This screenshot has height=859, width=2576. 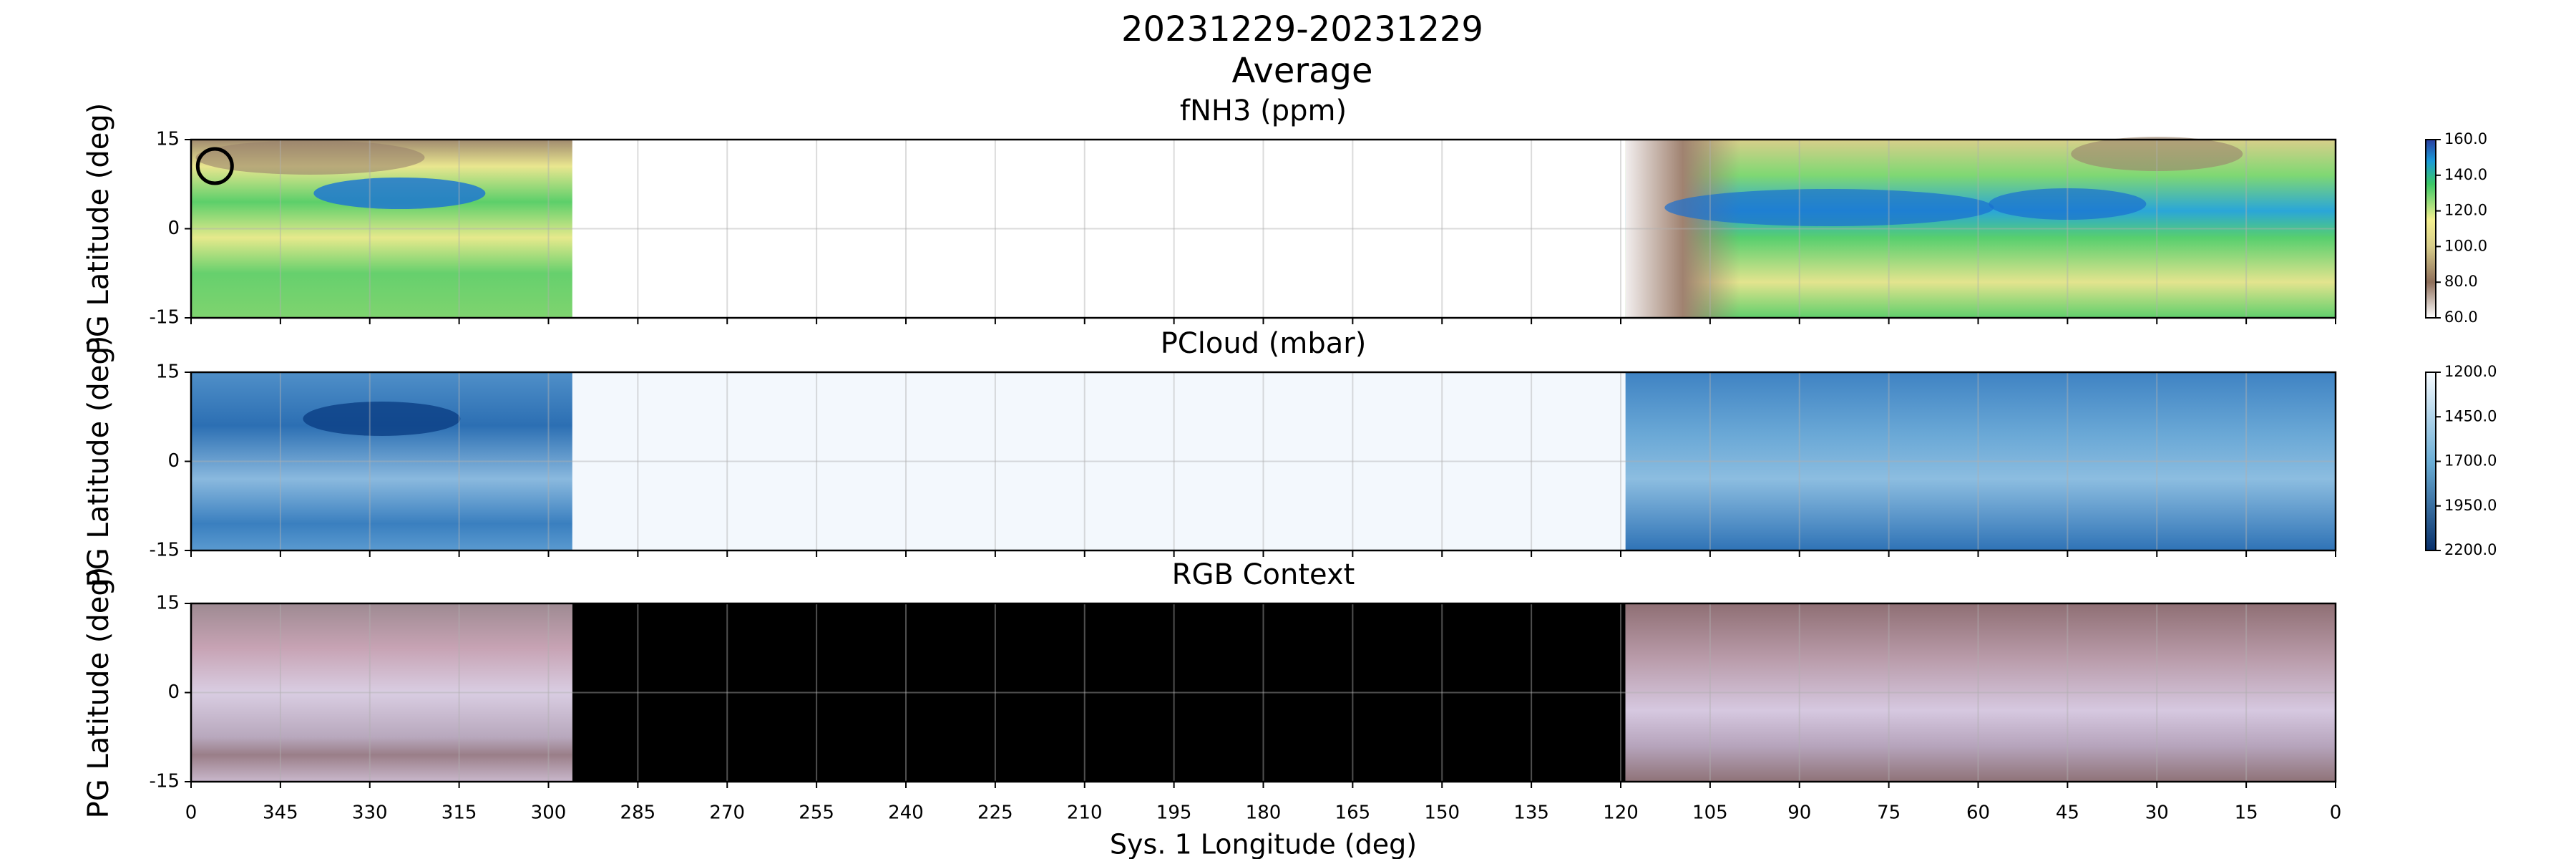 I want to click on x-tick-label: 15, so click(x=2246, y=813).